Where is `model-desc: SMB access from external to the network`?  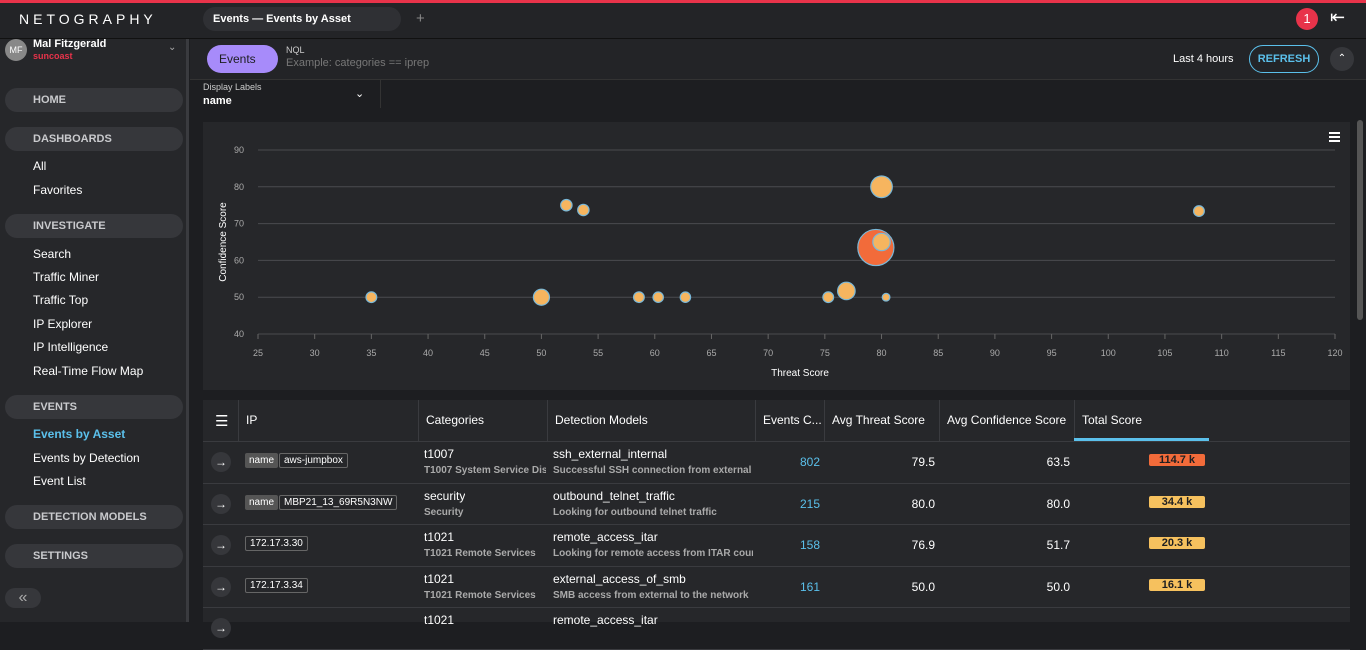 model-desc: SMB access from external to the network is located at coordinates (651, 595).